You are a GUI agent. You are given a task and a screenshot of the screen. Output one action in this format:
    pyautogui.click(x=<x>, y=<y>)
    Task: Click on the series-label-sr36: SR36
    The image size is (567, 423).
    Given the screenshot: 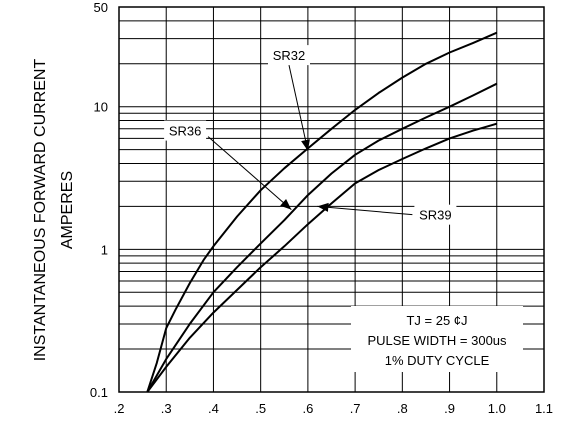 What is the action you would take?
    pyautogui.click(x=185, y=131)
    